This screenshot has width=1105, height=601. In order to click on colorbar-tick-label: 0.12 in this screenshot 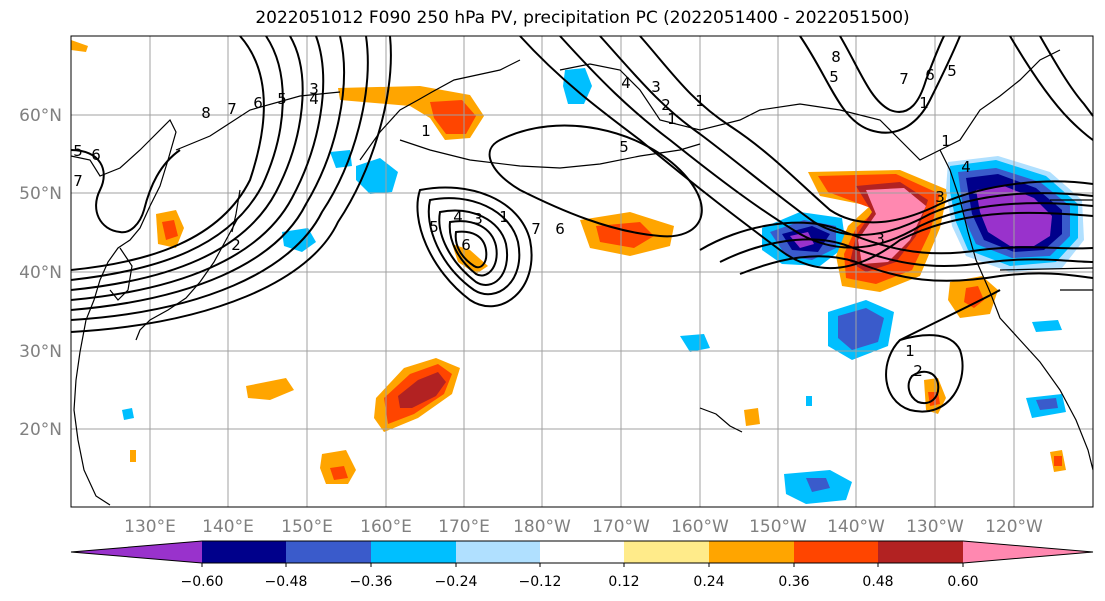, I will do `click(623, 582)`.